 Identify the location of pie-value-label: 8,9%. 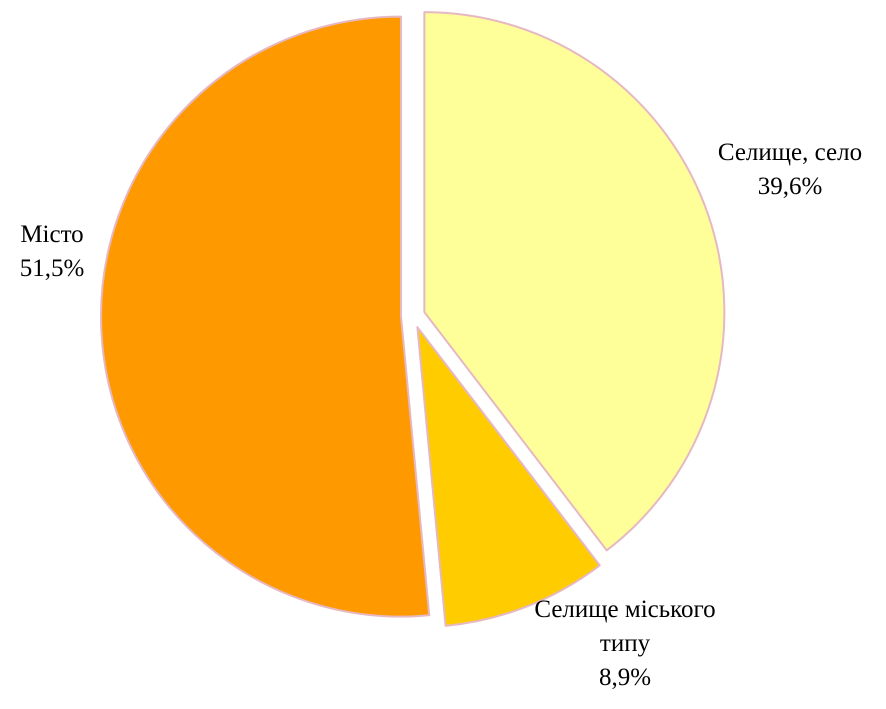
(625, 677).